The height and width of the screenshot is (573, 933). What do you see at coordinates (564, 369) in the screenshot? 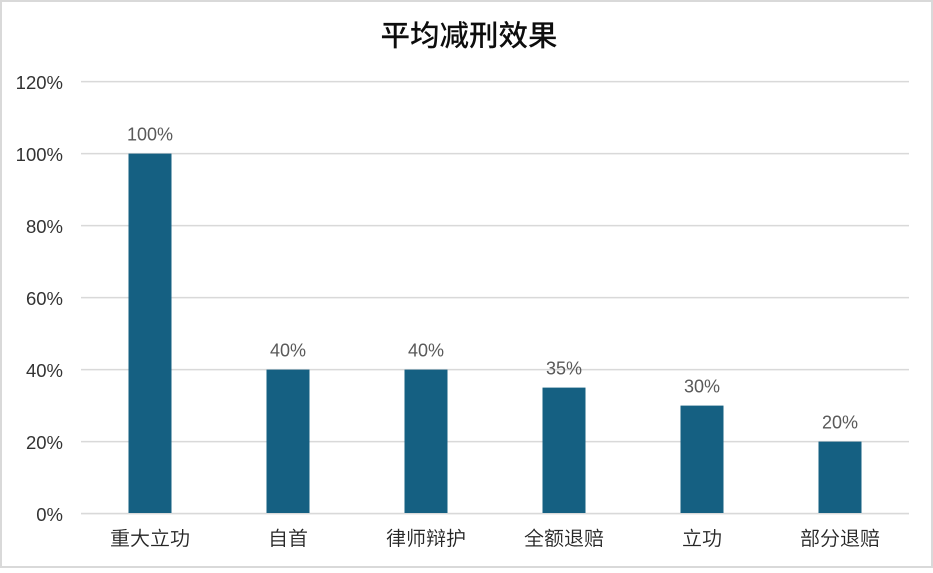
I see `svg-text: 35%` at bounding box center [564, 369].